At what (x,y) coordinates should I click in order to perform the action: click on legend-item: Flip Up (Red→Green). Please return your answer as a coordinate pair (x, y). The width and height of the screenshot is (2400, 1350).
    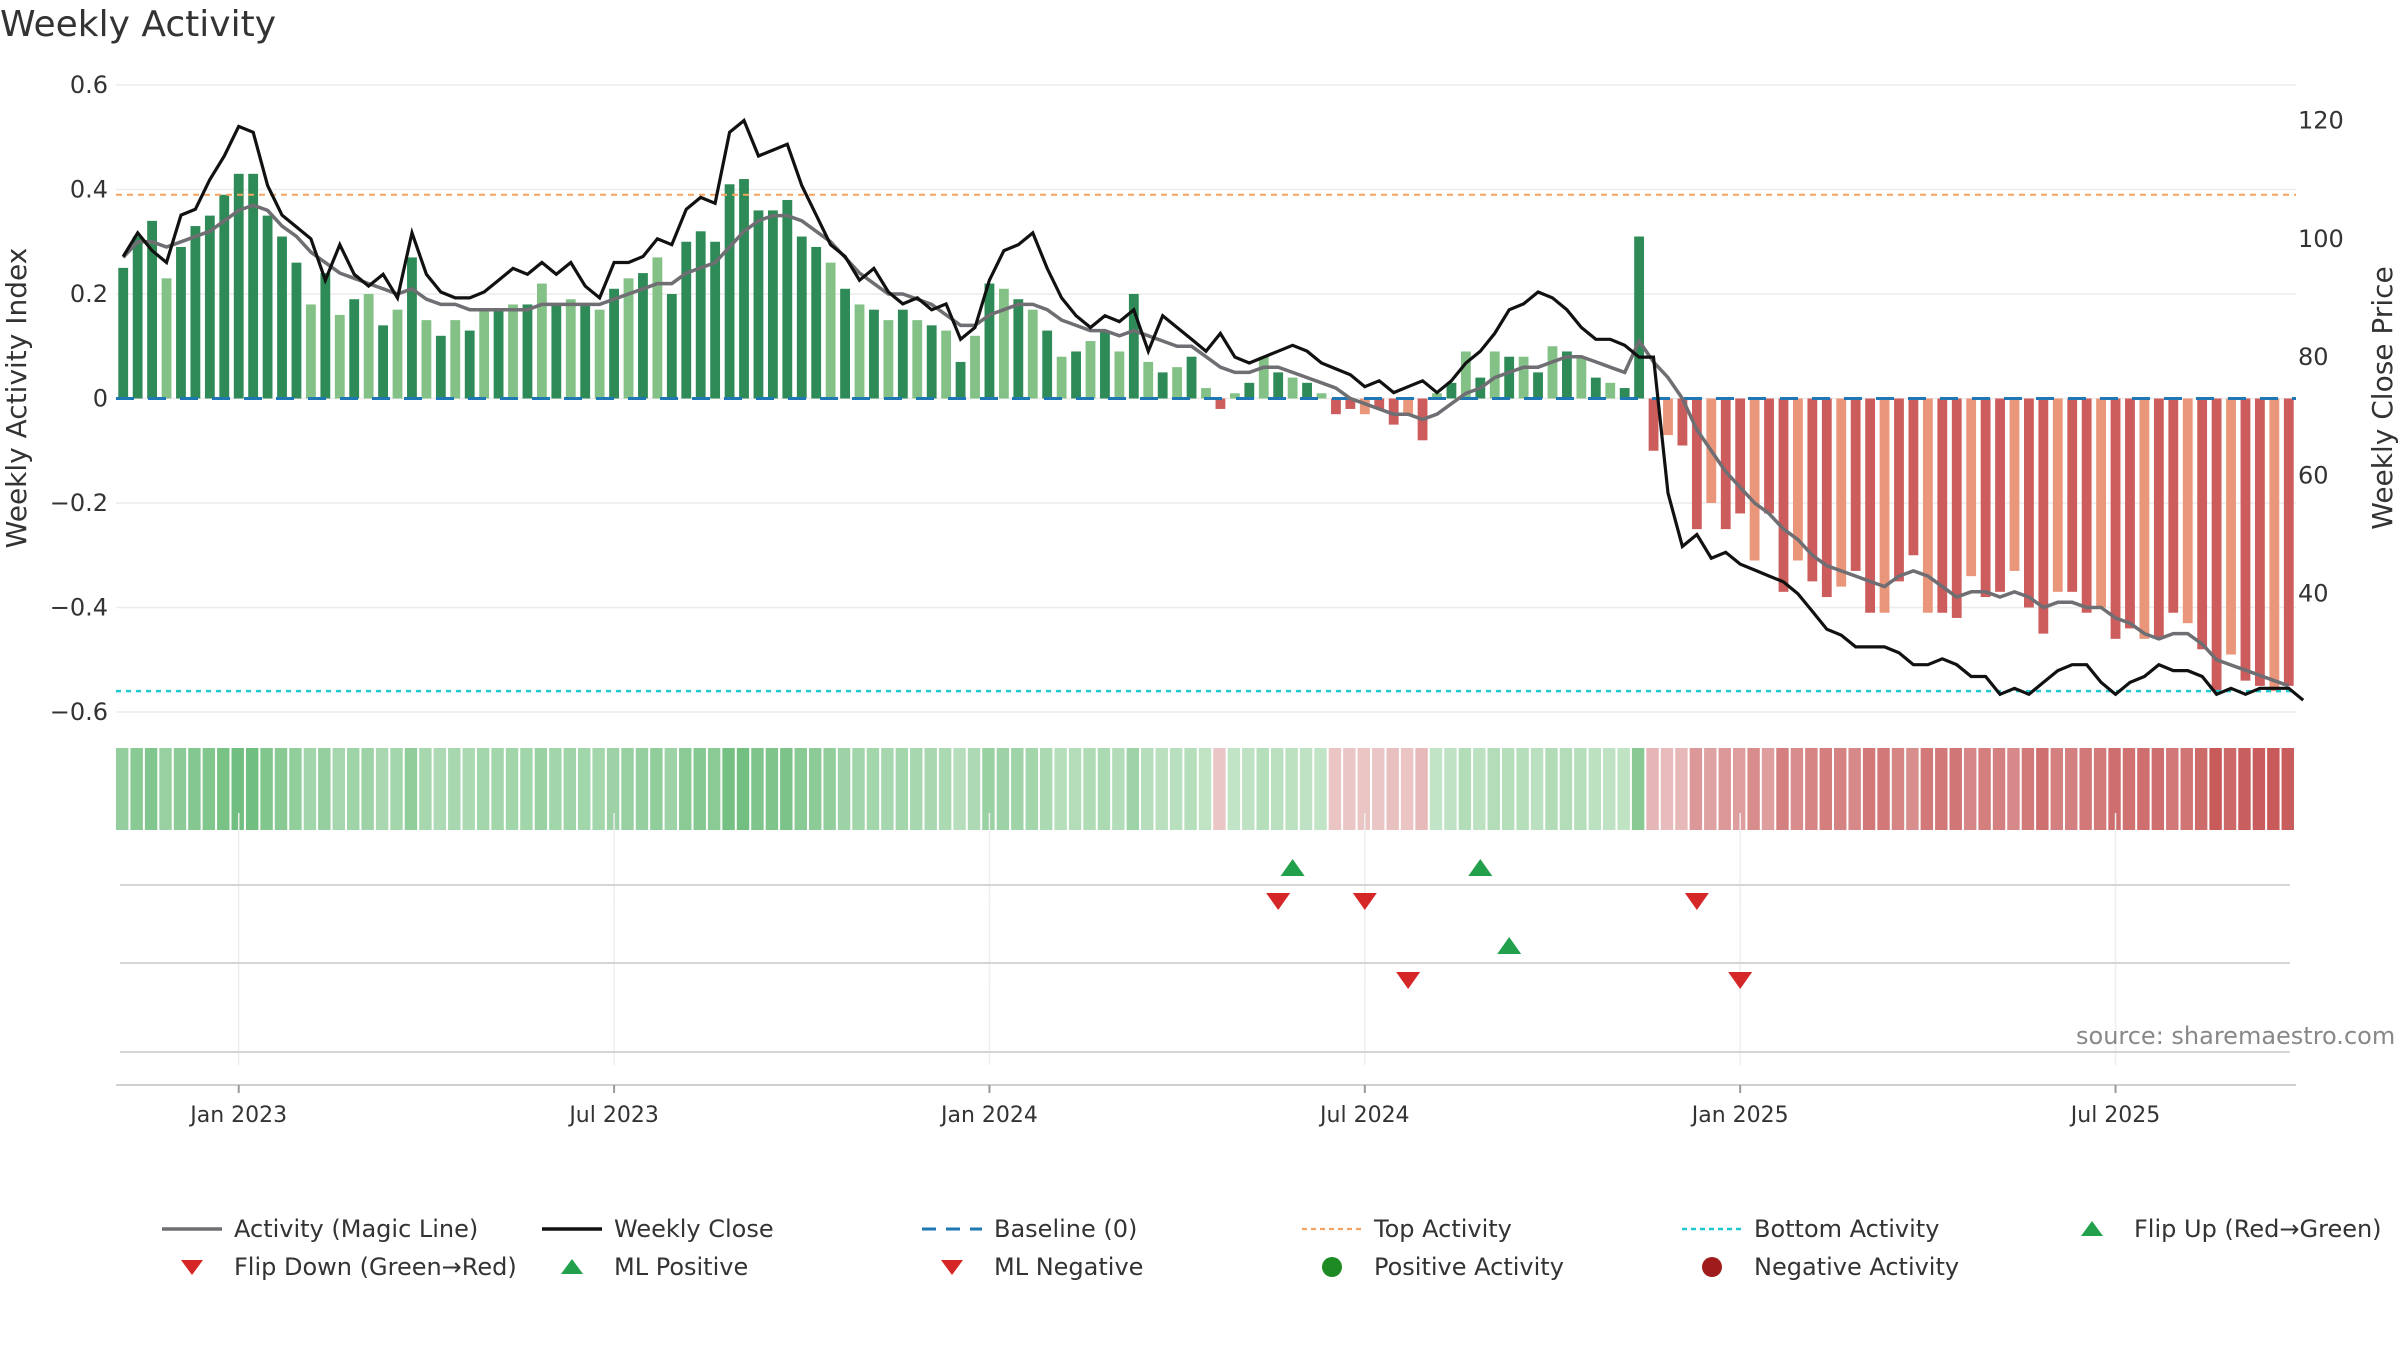
    Looking at the image, I should click on (2221, 1229).